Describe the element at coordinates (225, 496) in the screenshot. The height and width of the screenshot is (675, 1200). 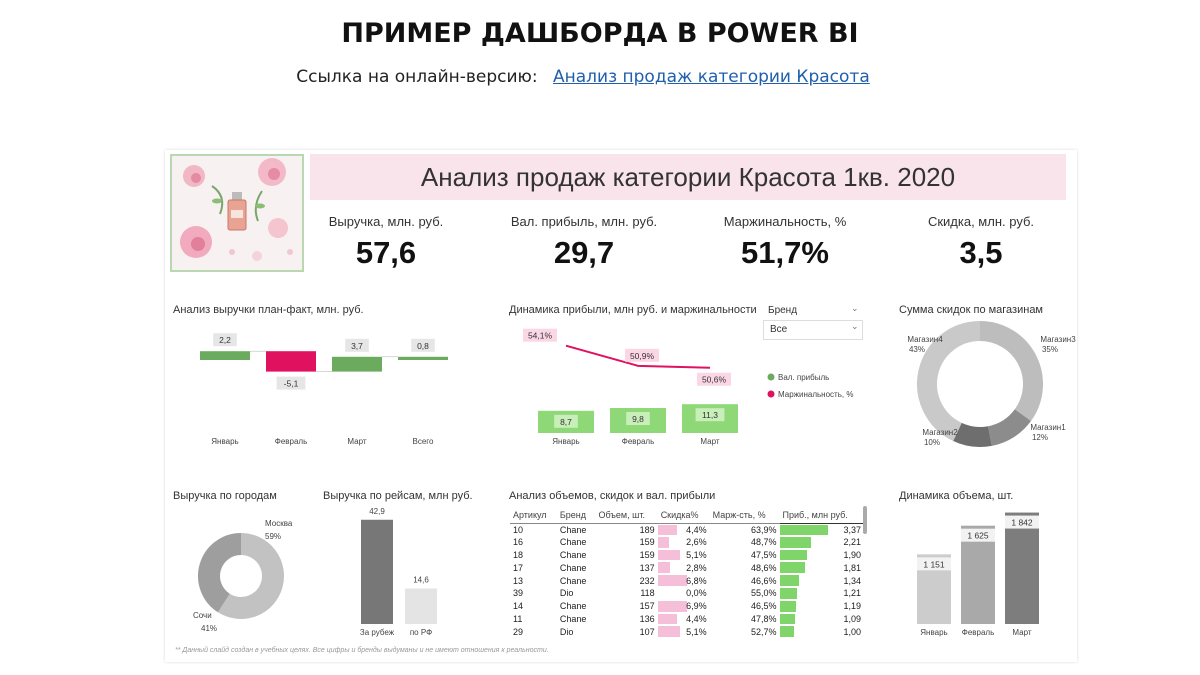
I see `cities-title: Выручка по городам` at that location.